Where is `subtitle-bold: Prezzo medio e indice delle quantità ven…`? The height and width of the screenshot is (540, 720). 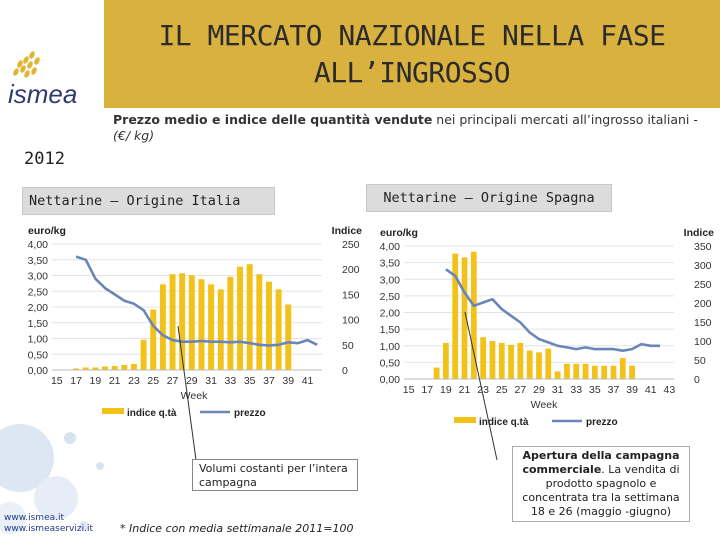 subtitle-bold: Prezzo medio e indice delle quantità ven… is located at coordinates (273, 119).